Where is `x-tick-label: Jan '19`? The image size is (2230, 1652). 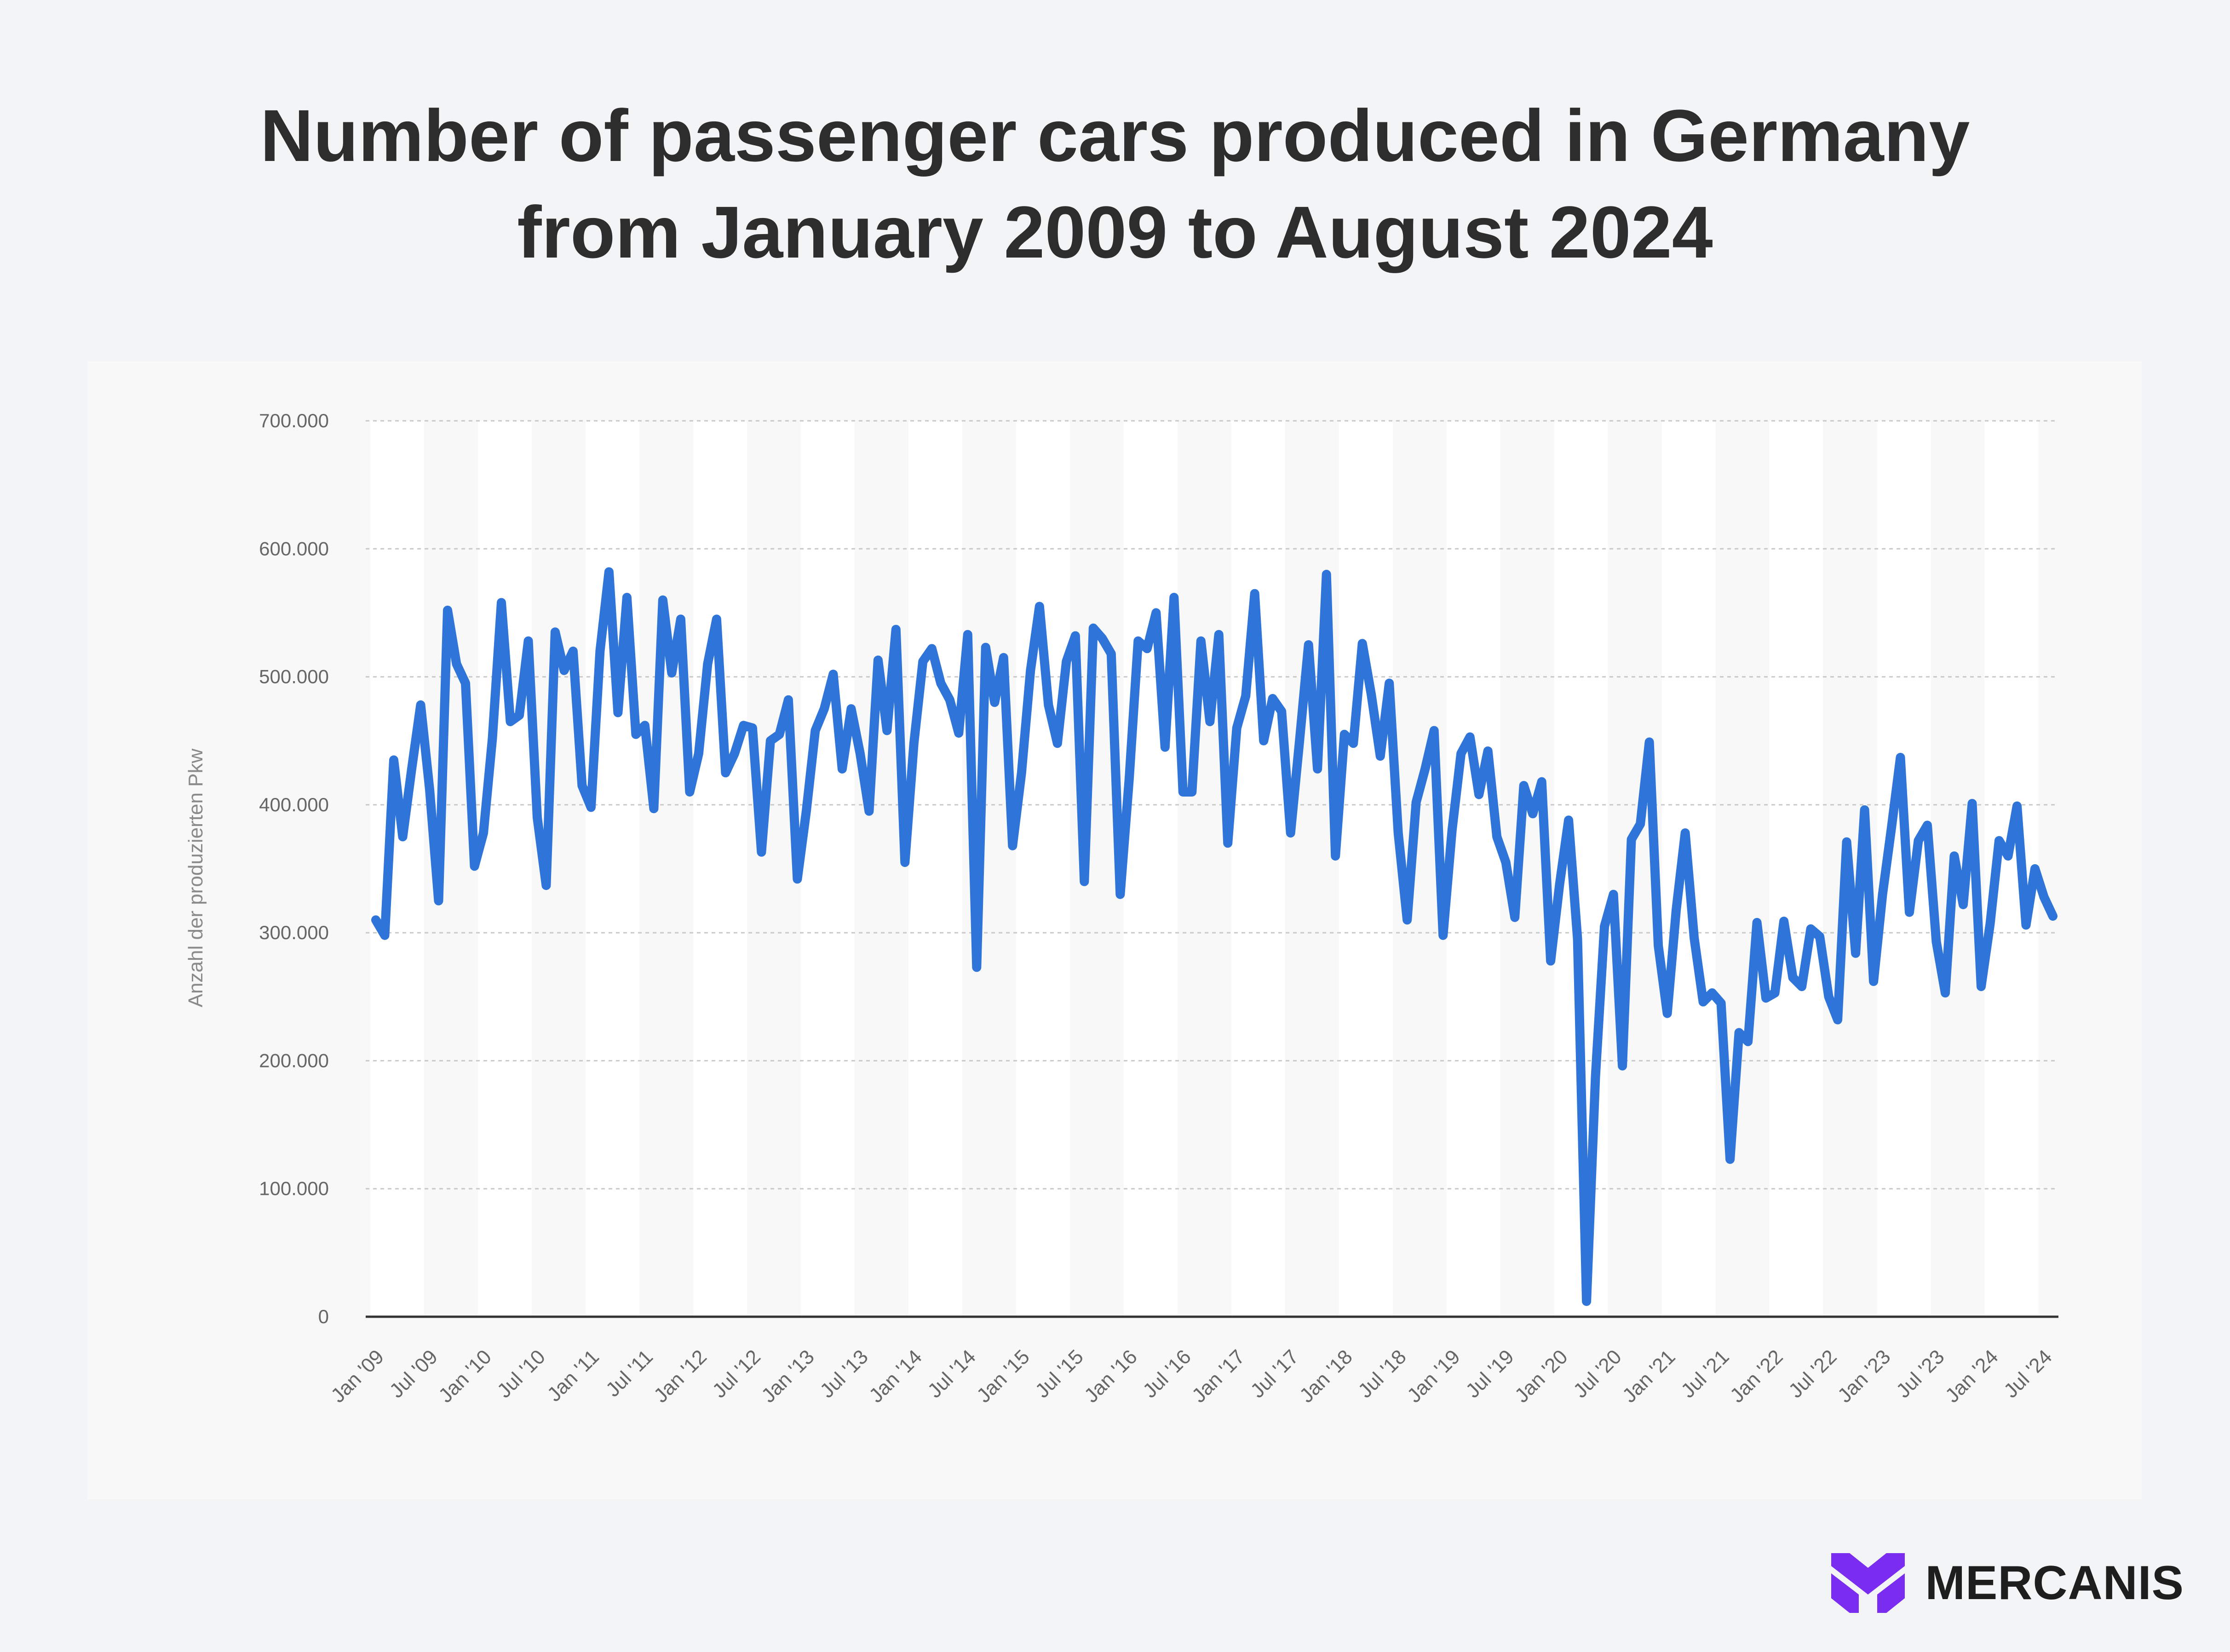
x-tick-label: Jan '19 is located at coordinates (1434, 1376).